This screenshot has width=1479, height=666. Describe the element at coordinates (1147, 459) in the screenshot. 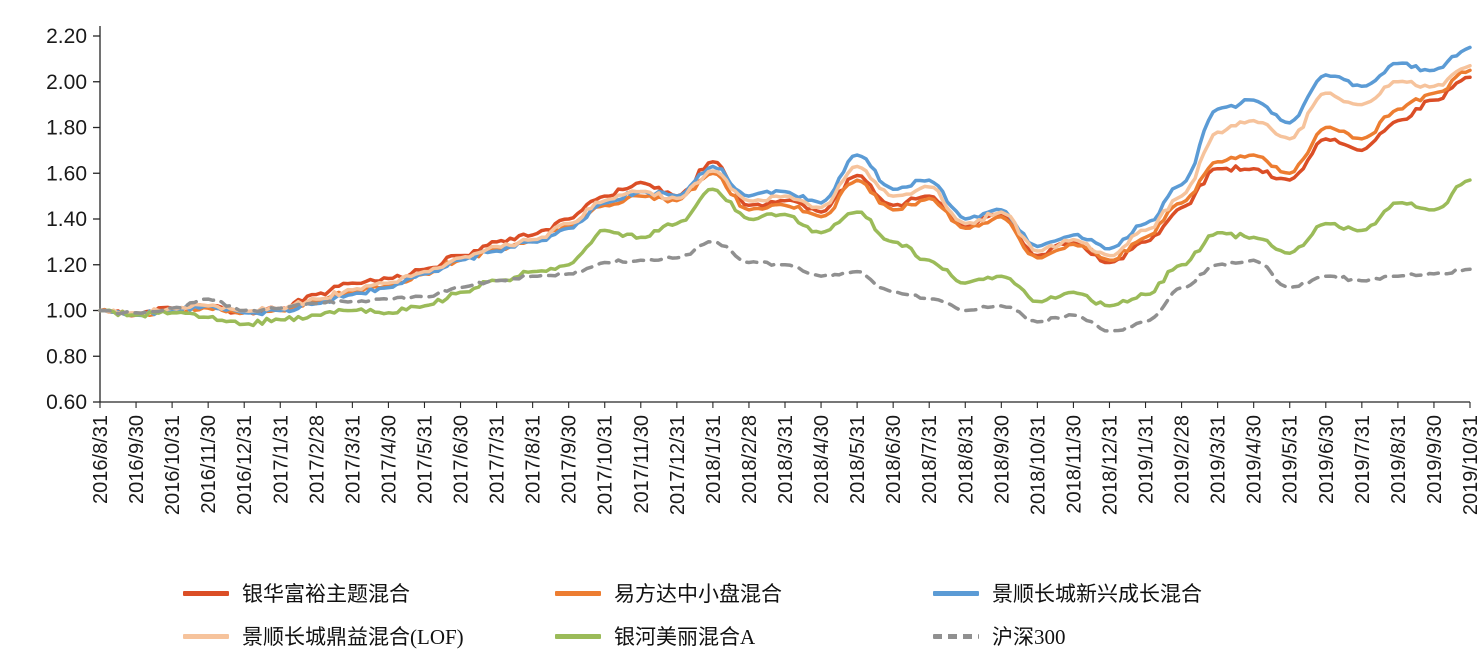

I see `x-tick-label: 2019/1/31` at that location.